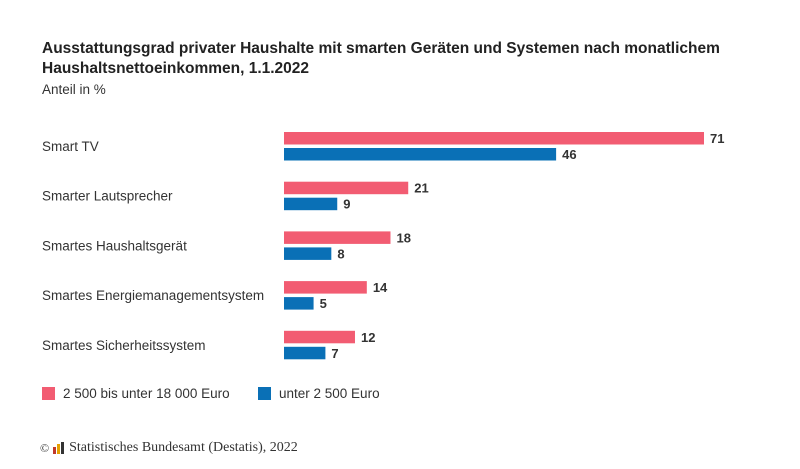 The width and height of the screenshot is (800, 469). Describe the element at coordinates (368, 337) in the screenshot. I see `data-label: 12` at that location.